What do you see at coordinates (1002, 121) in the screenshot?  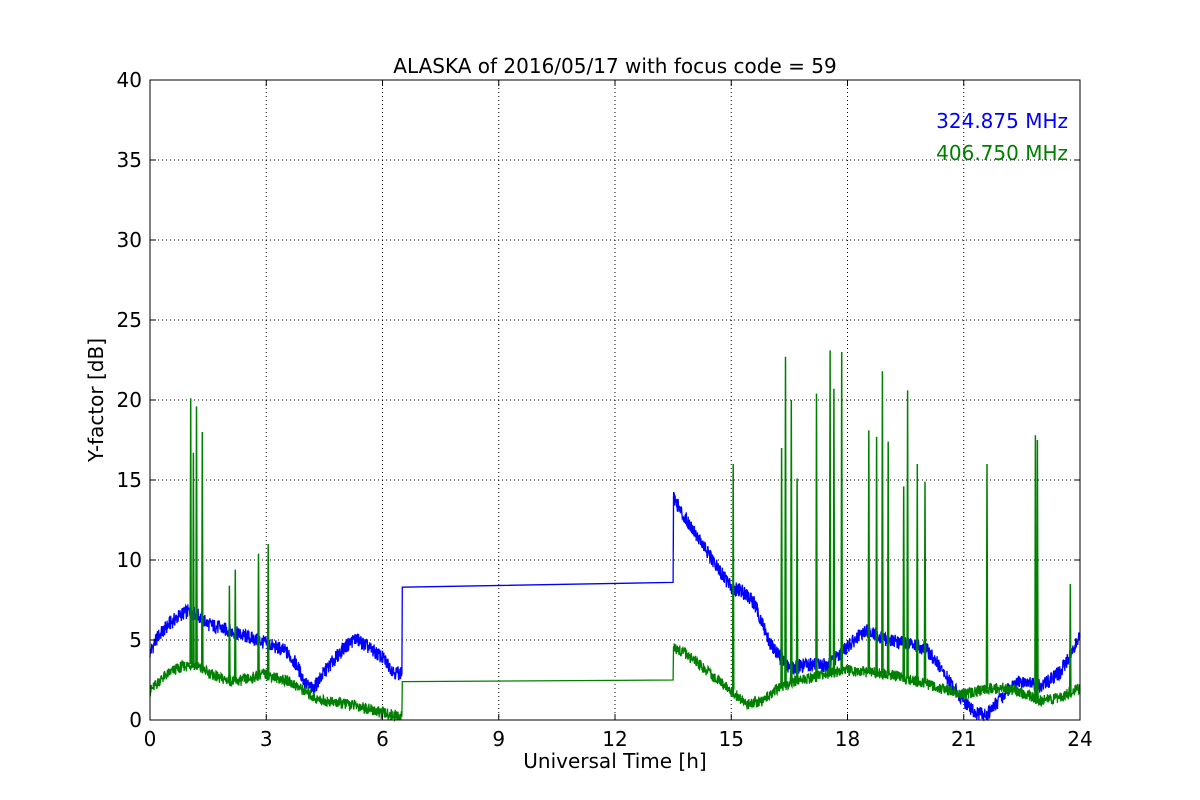 I see `legend-label-324: 324.875 MHz` at bounding box center [1002, 121].